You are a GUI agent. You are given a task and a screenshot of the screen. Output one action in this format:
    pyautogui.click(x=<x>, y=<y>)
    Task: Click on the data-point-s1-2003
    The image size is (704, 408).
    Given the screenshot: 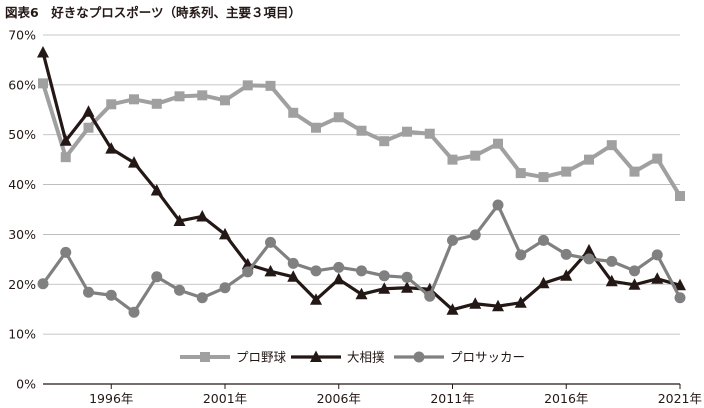 What is the action you would take?
    pyautogui.click(x=270, y=85)
    